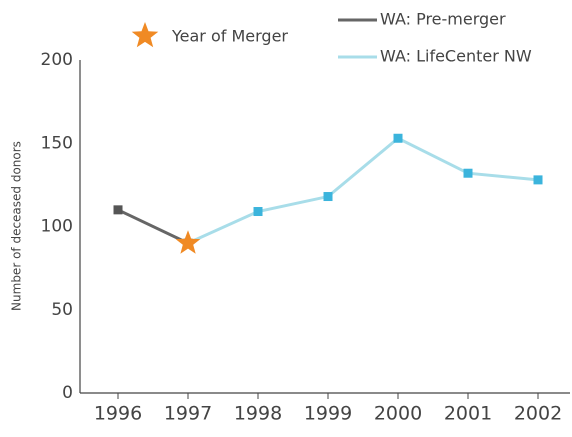 This screenshot has width=572, height=437. What do you see at coordinates (57, 227) in the screenshot?
I see `y-tick-label: 100` at bounding box center [57, 227].